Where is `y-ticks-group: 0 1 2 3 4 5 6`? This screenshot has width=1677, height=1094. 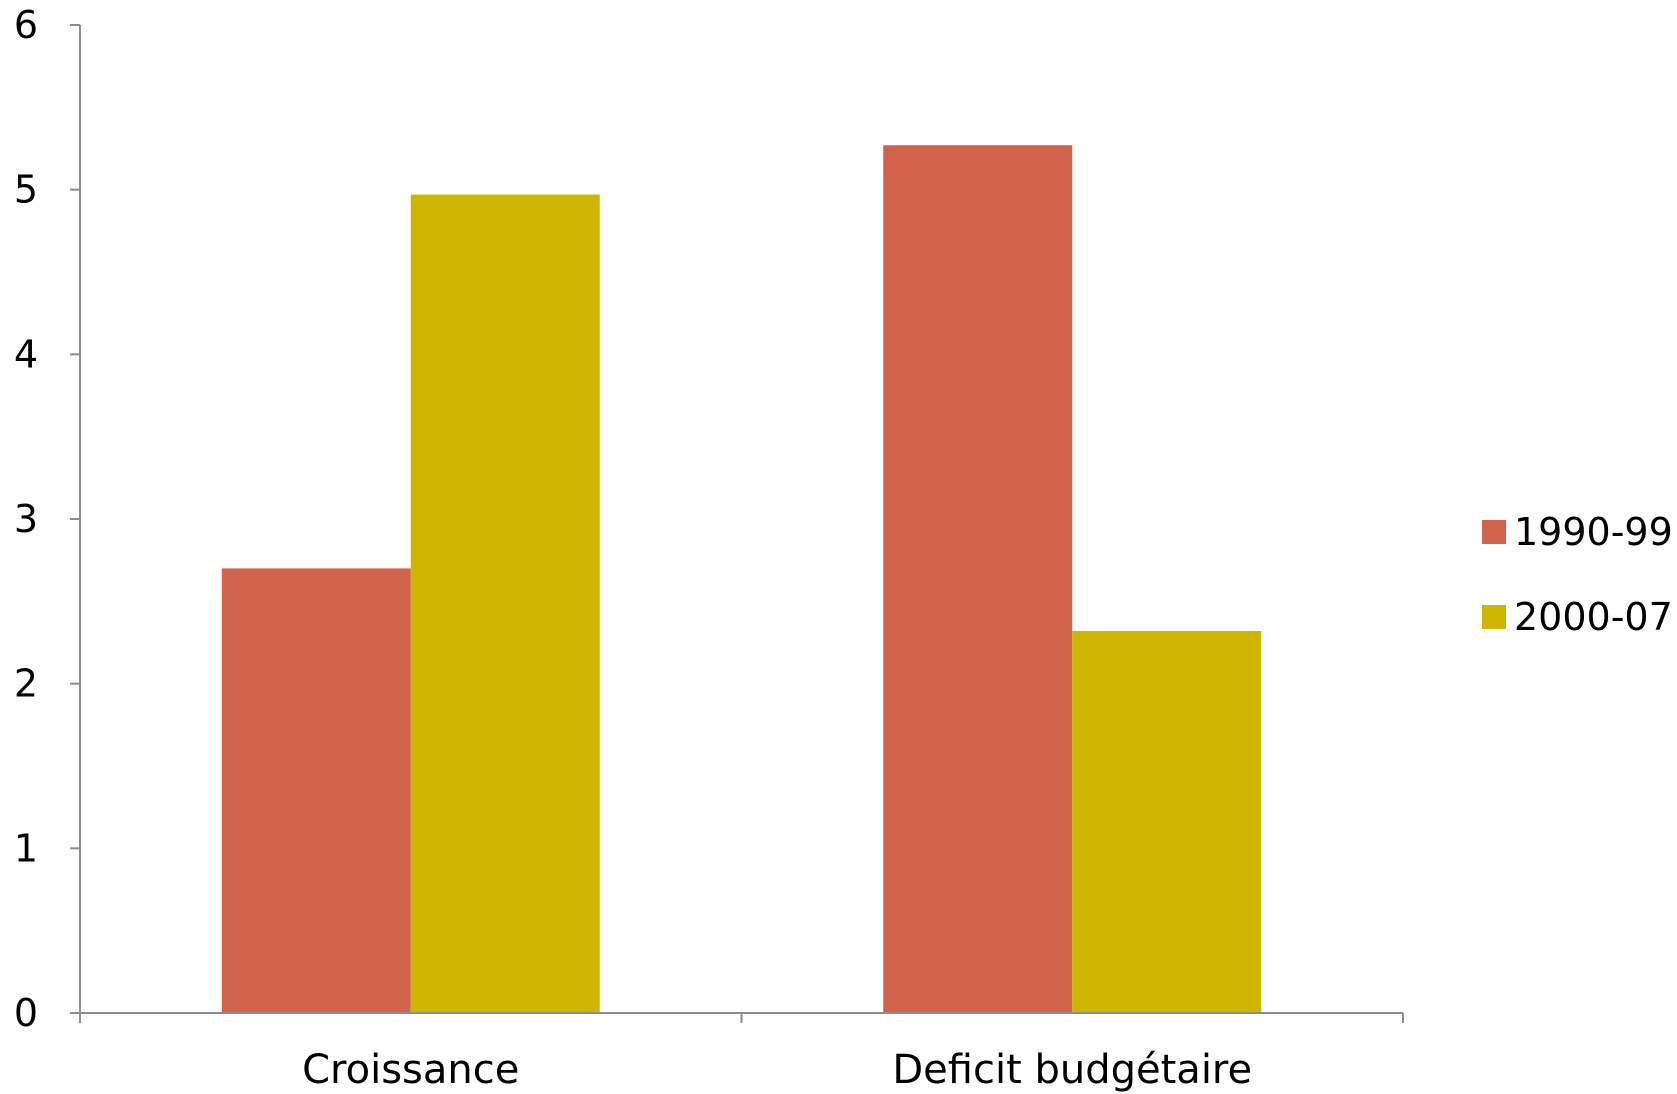
y-ticks-group: 0 1 2 3 4 5 6 is located at coordinates (47, 519).